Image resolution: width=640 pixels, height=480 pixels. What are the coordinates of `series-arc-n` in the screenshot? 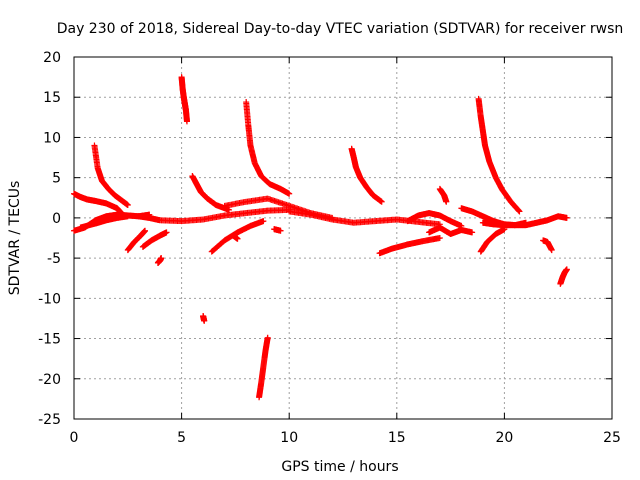 It's located at (268, 148).